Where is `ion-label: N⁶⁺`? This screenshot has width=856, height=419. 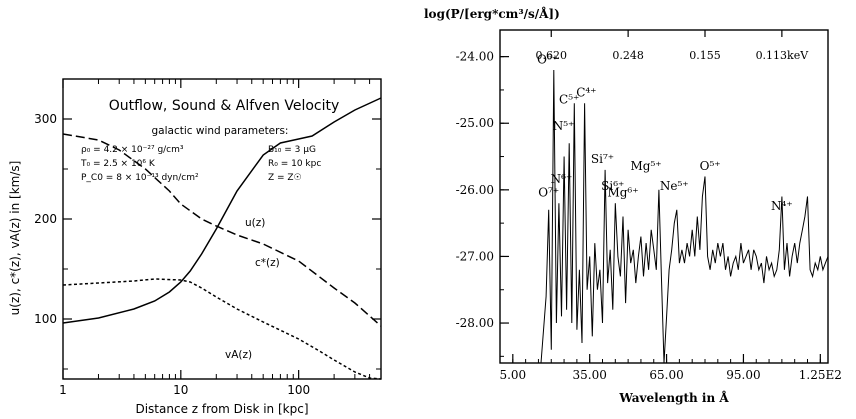 ion-label: N⁶⁺ is located at coordinates (562, 179).